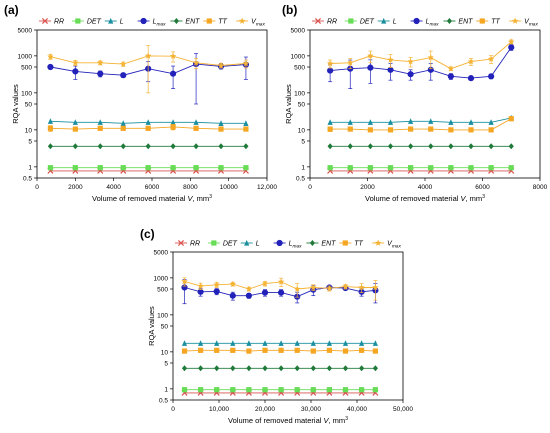 This screenshot has height=433, width=550. I want to click on legend-label: ENT, so click(465, 22).